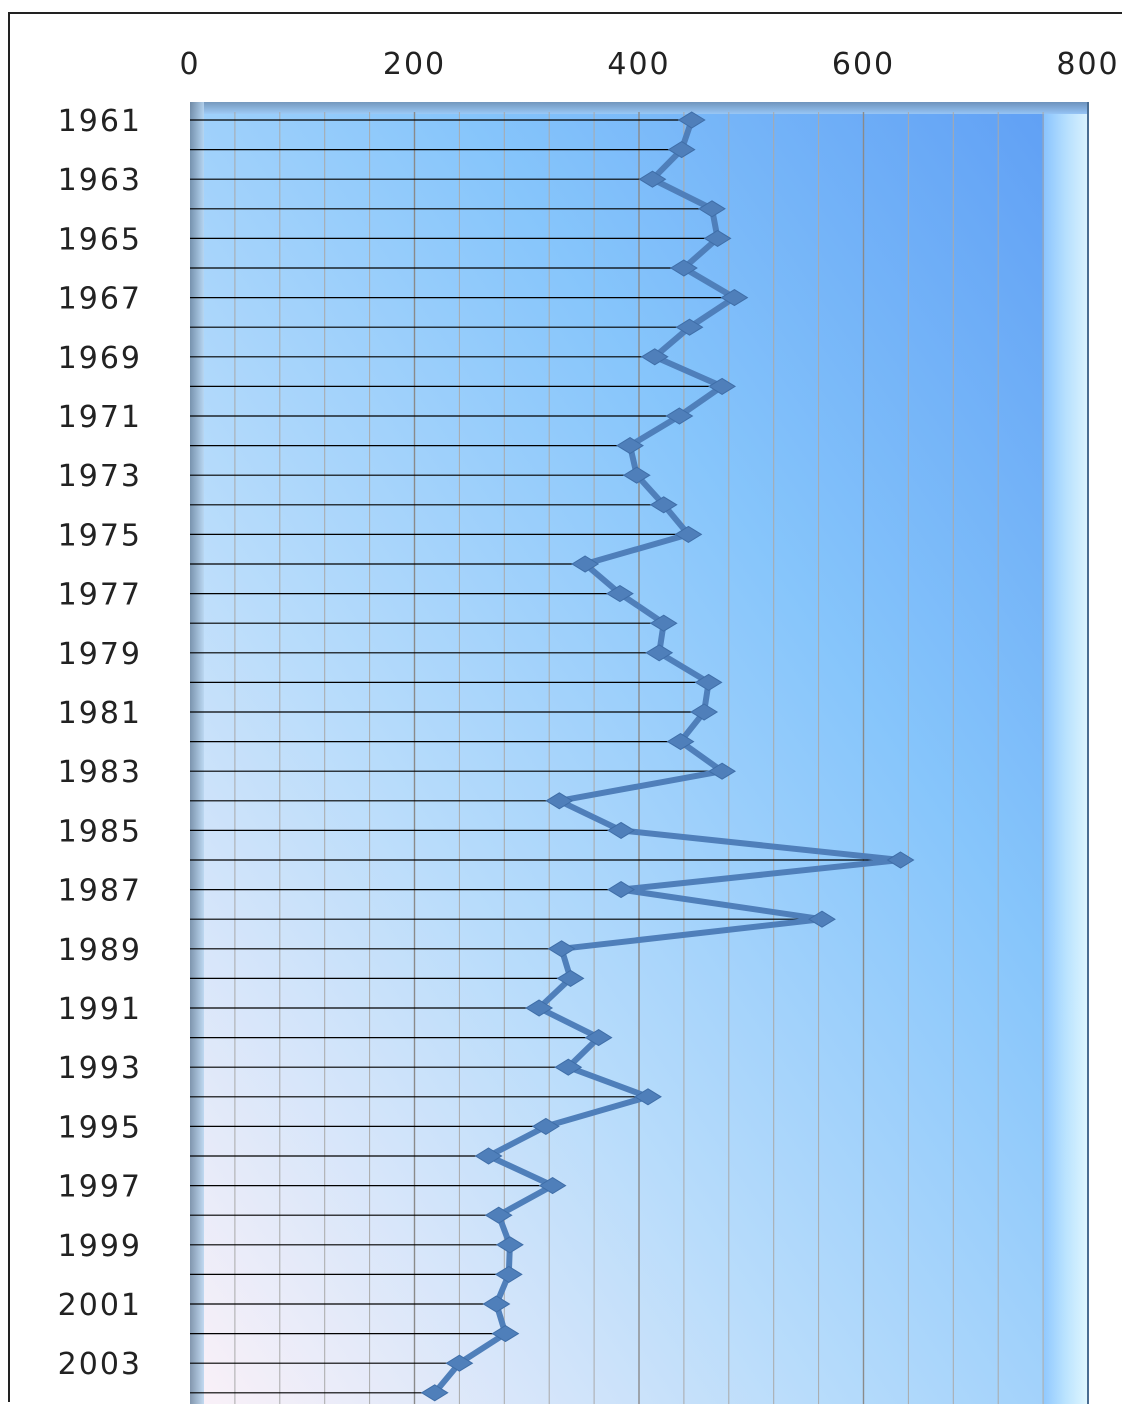 This screenshot has width=1122, height=1404. What do you see at coordinates (100, 1364) in the screenshot?
I see `y-tick-label: 2003` at bounding box center [100, 1364].